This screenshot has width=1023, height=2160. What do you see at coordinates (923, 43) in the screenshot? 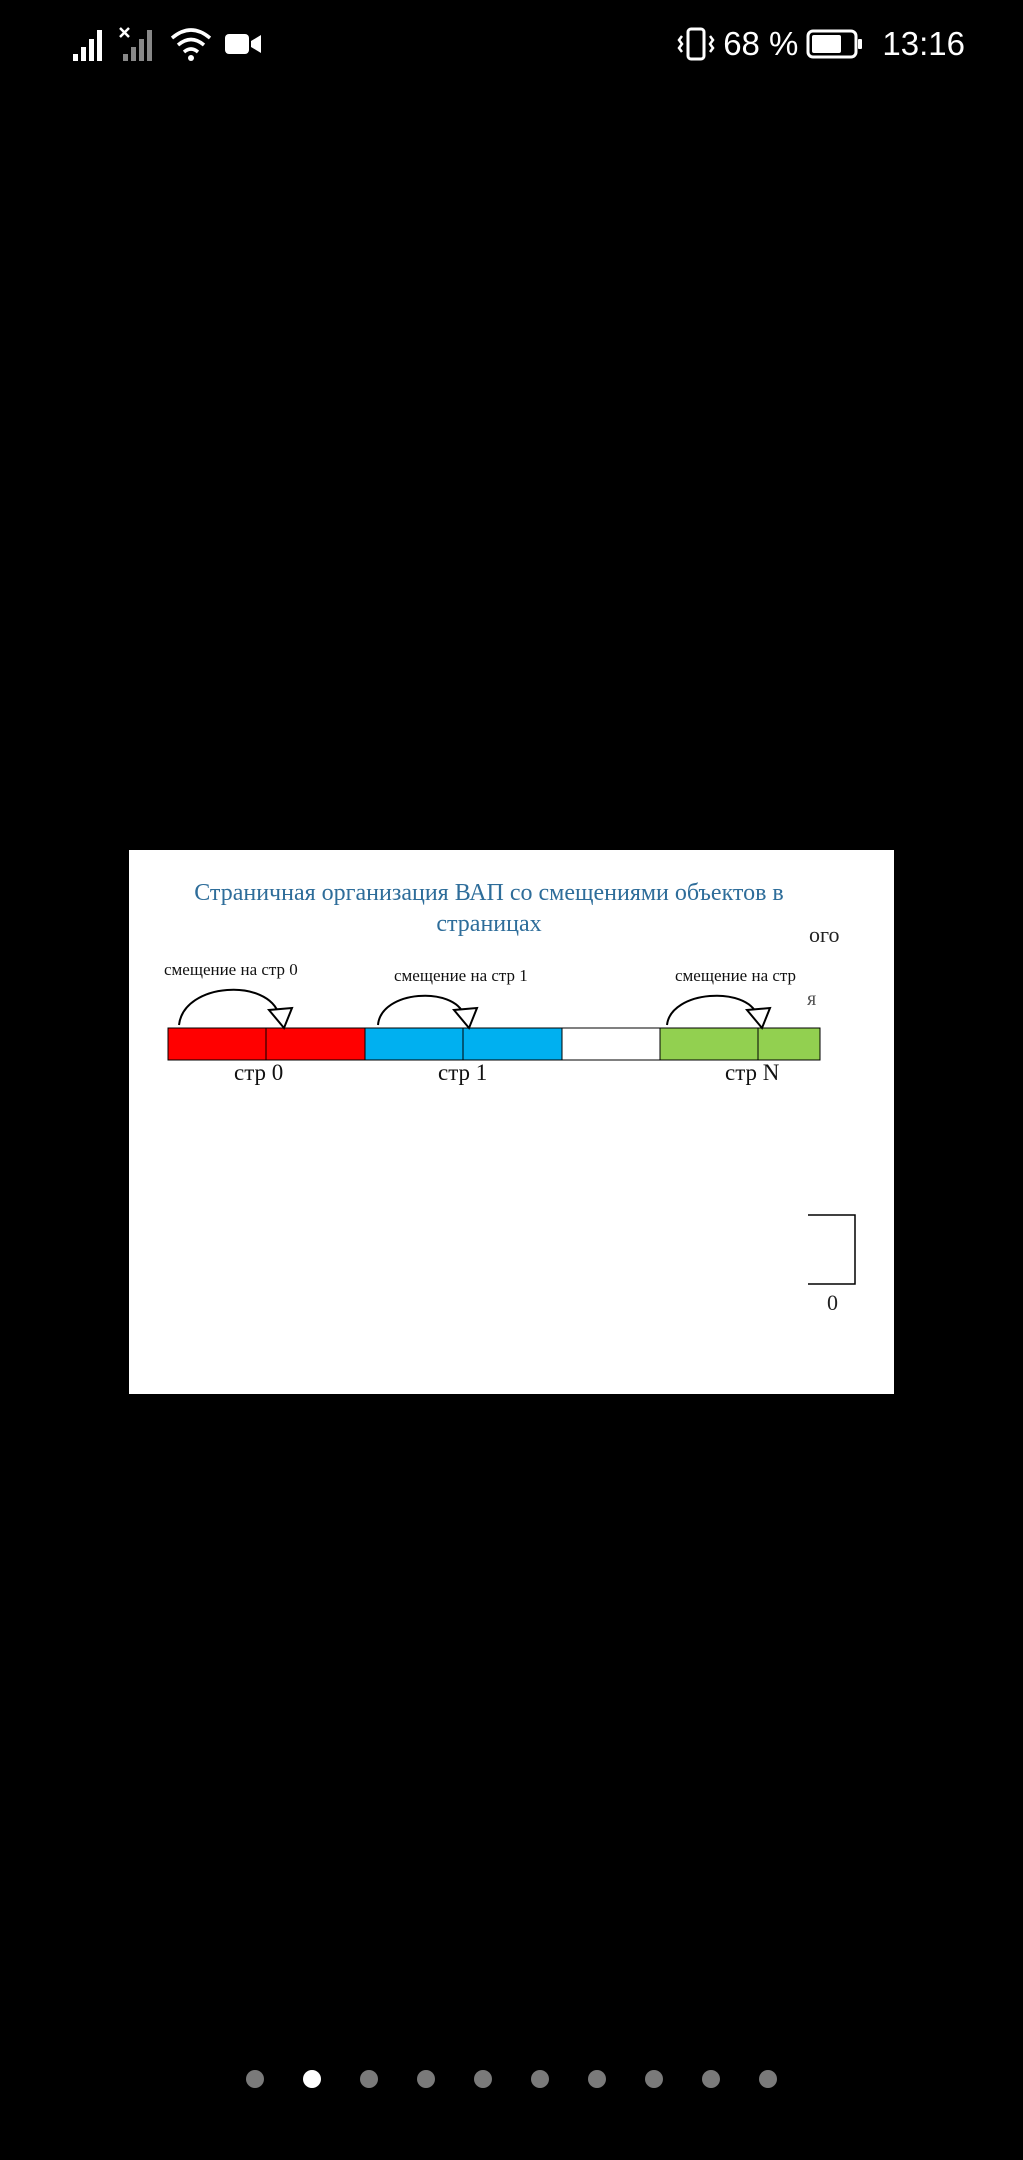
I see `clock: 13:16` at bounding box center [923, 43].